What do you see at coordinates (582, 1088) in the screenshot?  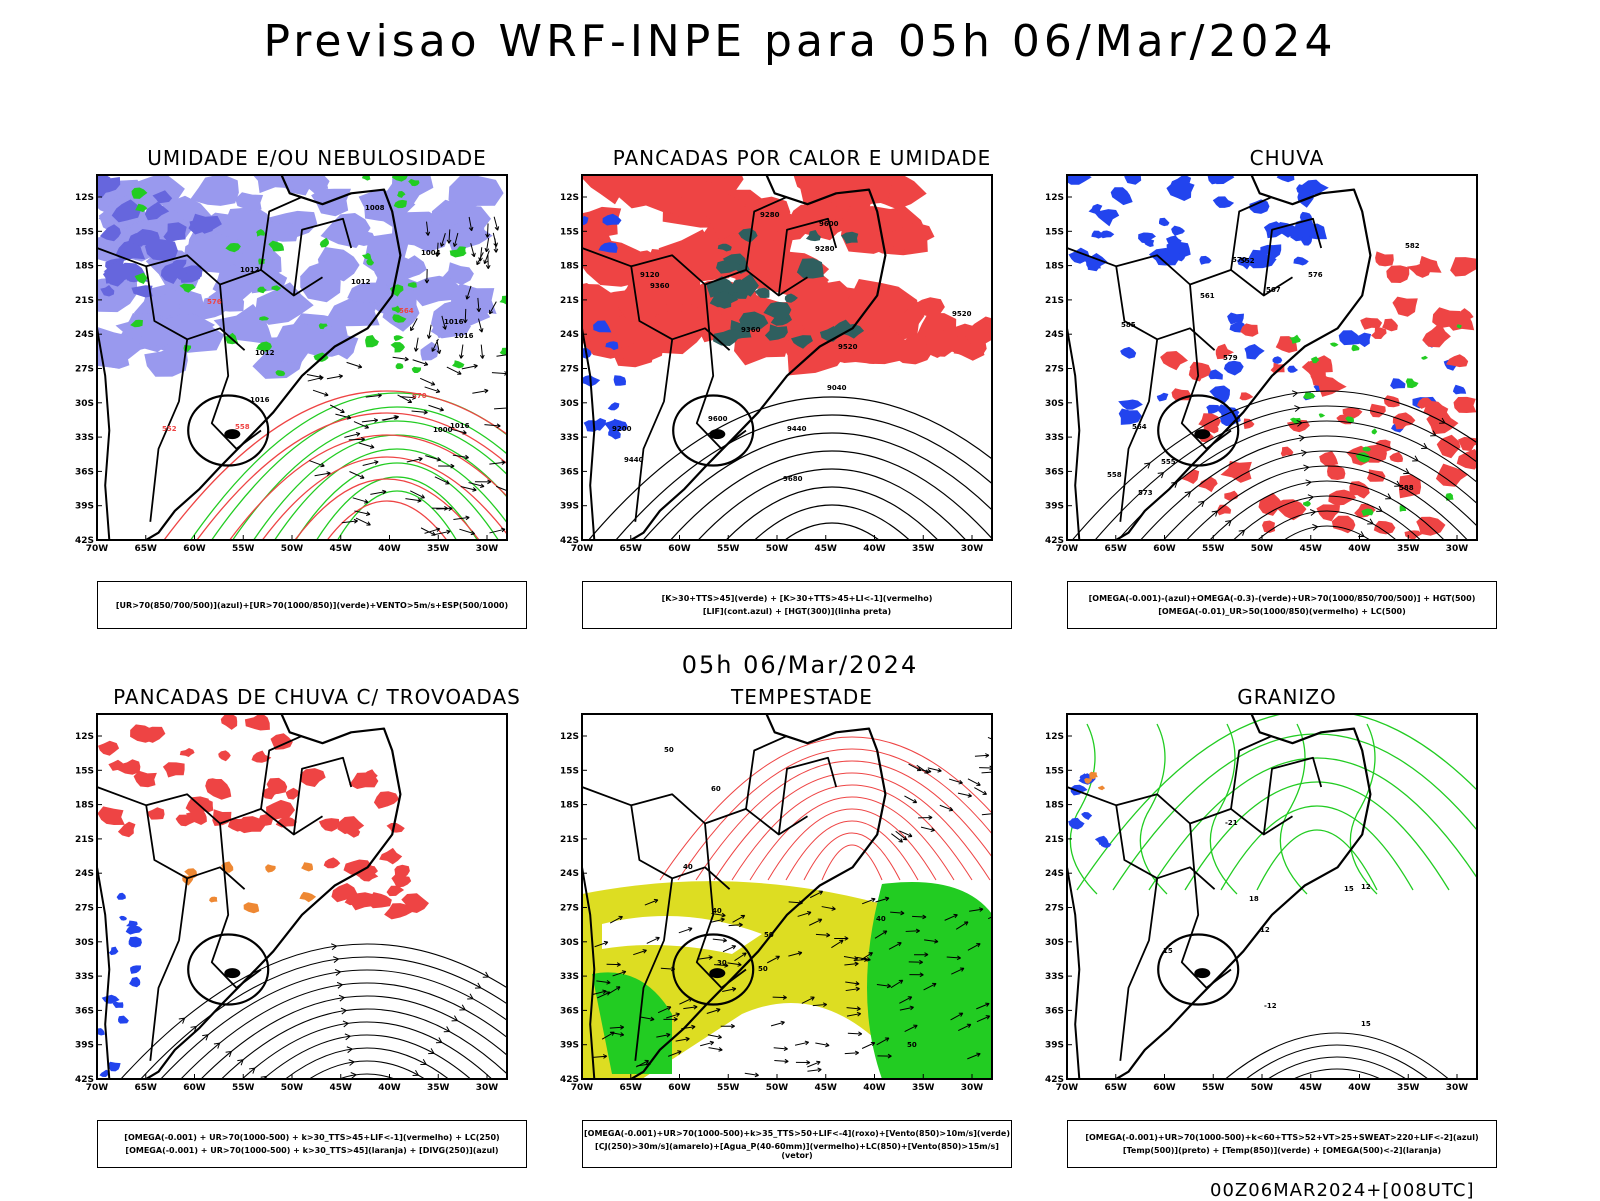 I see `lon-tick-label: 70W` at bounding box center [582, 1088].